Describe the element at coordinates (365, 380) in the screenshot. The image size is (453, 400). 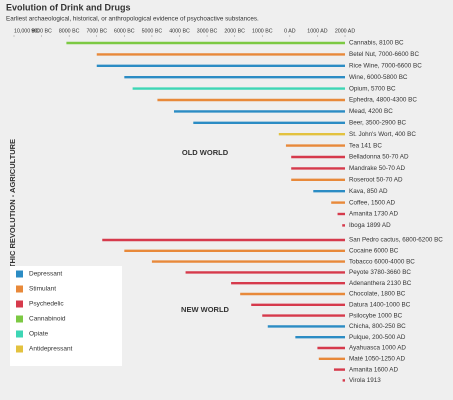
I see `bar-label: Virola 1913` at that location.